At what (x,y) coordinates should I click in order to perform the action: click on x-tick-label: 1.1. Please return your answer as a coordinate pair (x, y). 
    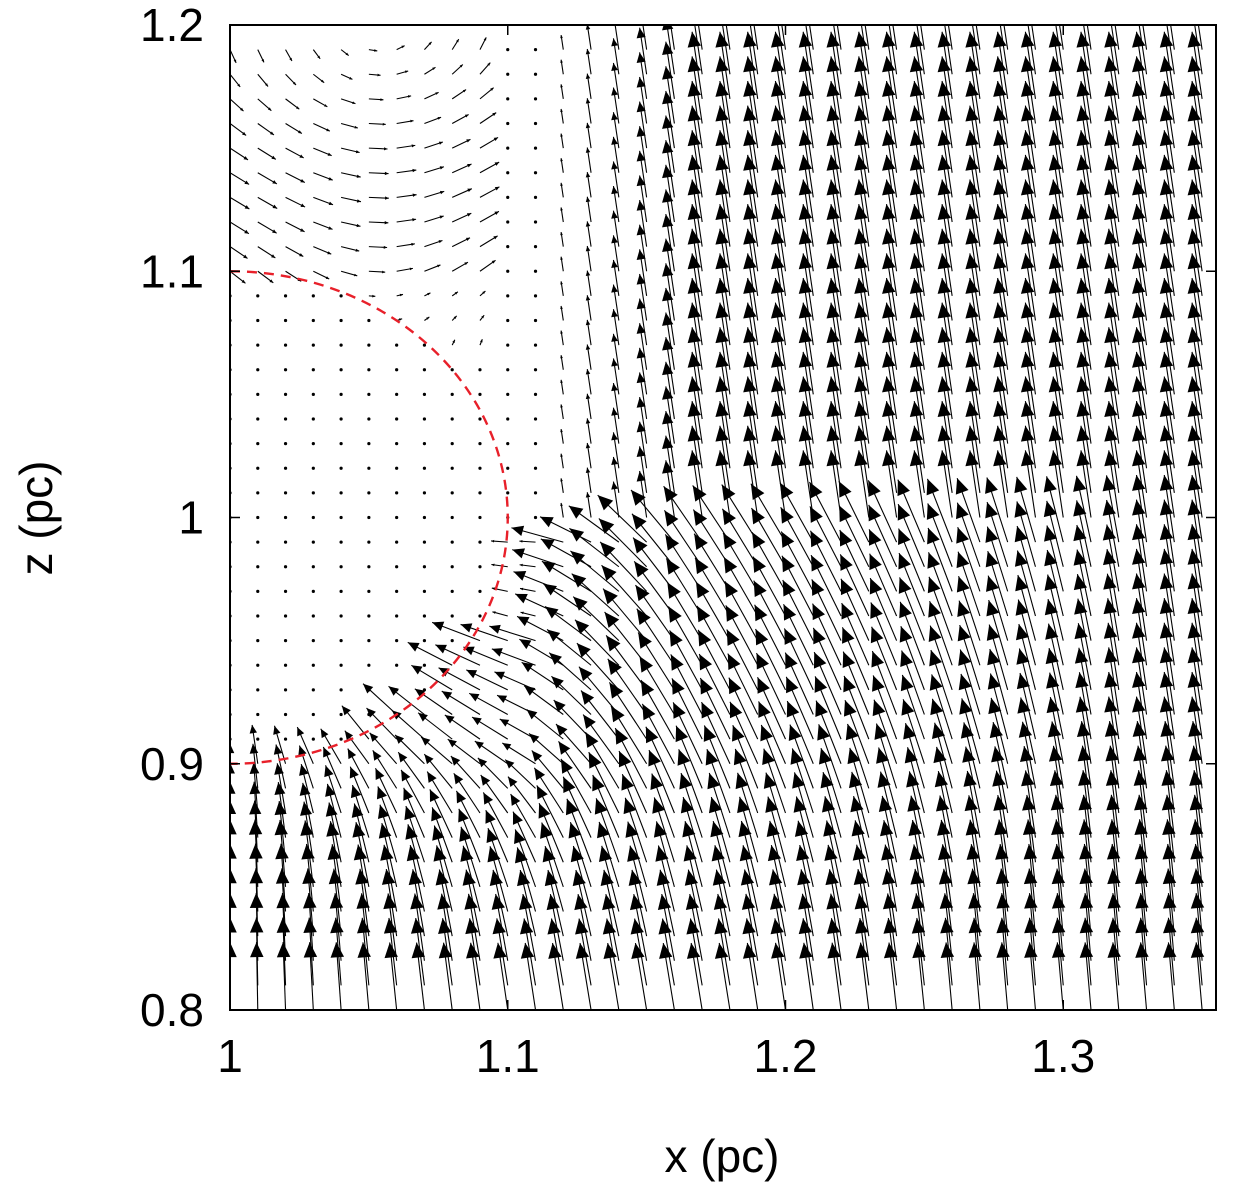
    Looking at the image, I should click on (508, 1056).